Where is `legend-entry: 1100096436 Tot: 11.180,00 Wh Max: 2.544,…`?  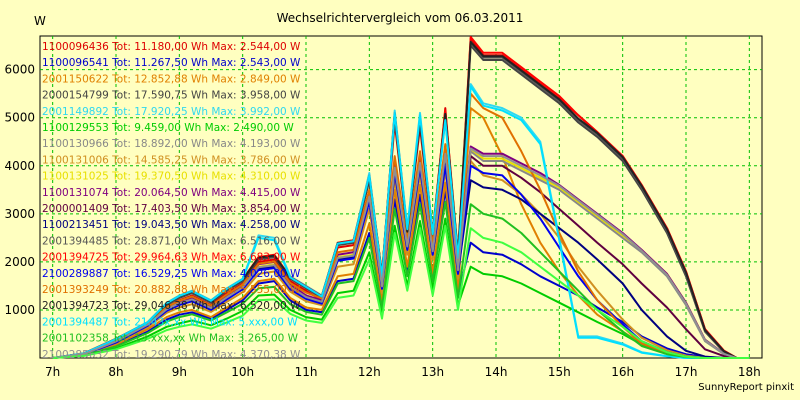
legend-entry: 1100096436 Tot: 11.180,00 Wh Max: 2.544,… is located at coordinates (171, 47).